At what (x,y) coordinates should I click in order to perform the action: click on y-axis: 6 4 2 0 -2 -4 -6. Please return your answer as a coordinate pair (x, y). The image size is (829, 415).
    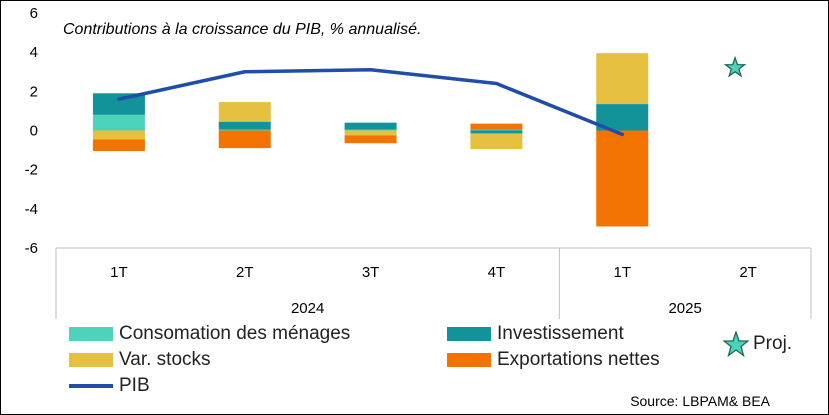
    Looking at the image, I should click on (31, 131).